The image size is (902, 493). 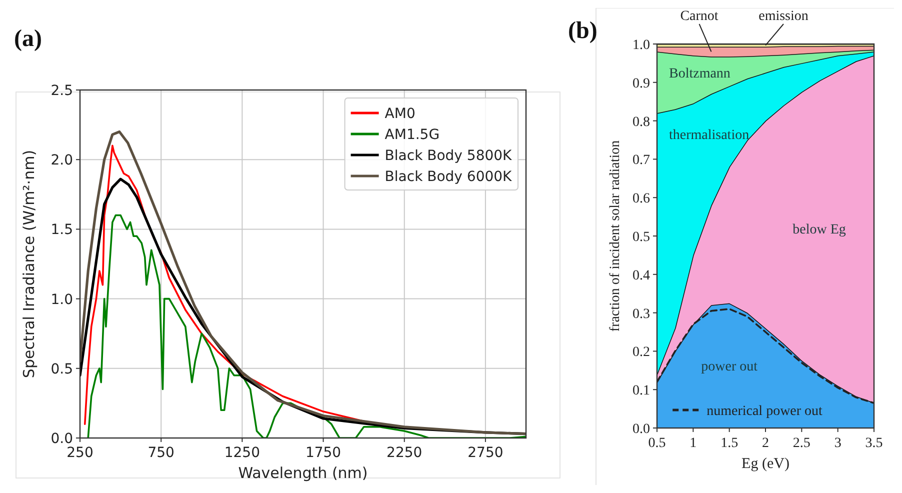 What do you see at coordinates (729, 443) in the screenshot?
I see `x-tick-label: 1.5` at bounding box center [729, 443].